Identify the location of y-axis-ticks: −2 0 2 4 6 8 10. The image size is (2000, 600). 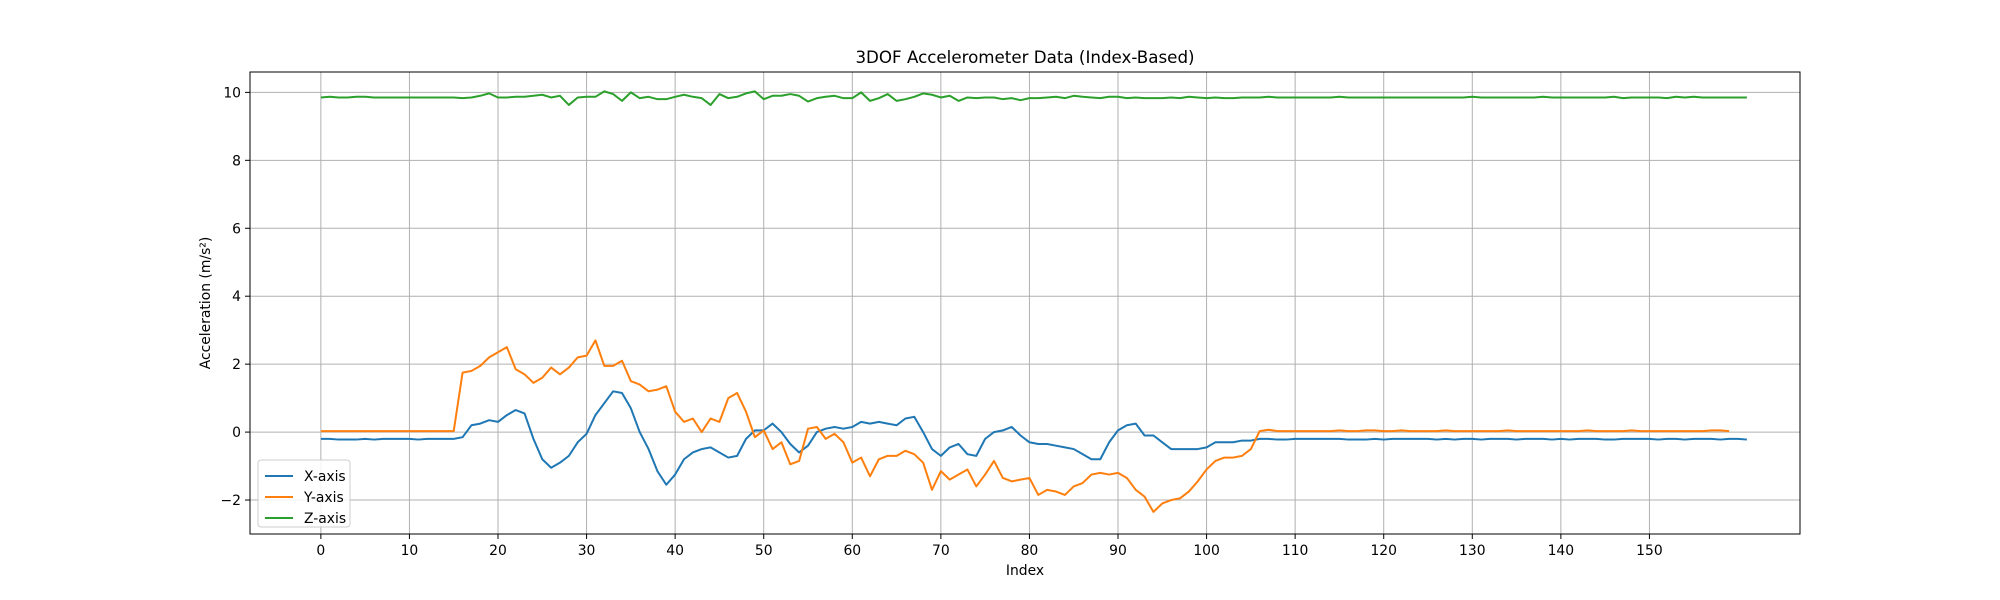
(235, 297).